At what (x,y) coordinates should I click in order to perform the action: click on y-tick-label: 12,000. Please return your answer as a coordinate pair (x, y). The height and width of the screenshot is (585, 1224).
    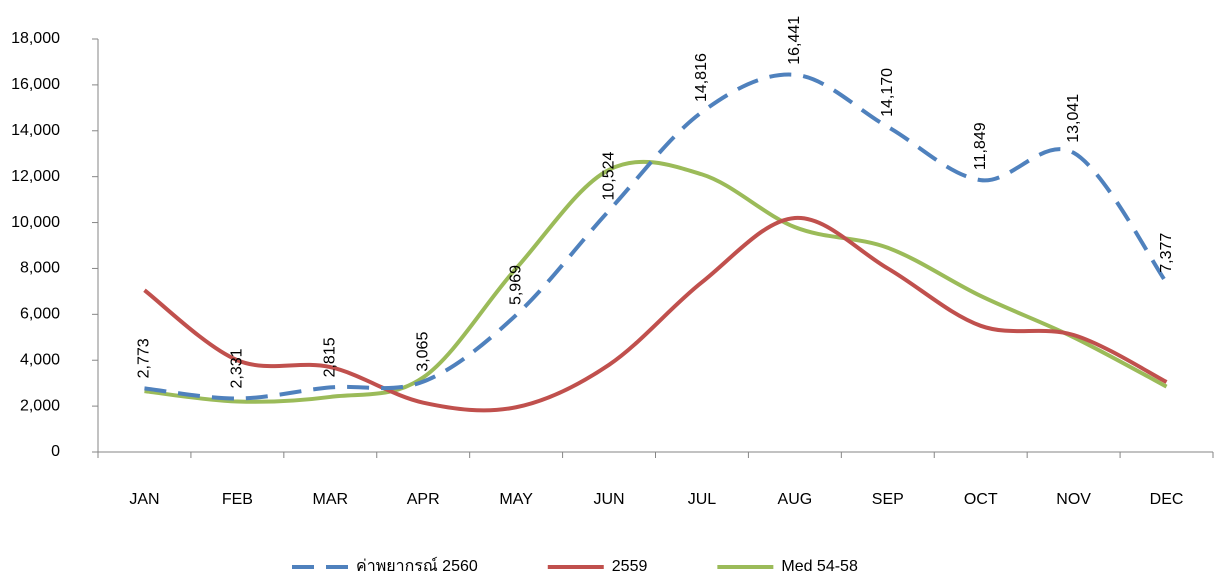
    Looking at the image, I should click on (35, 176).